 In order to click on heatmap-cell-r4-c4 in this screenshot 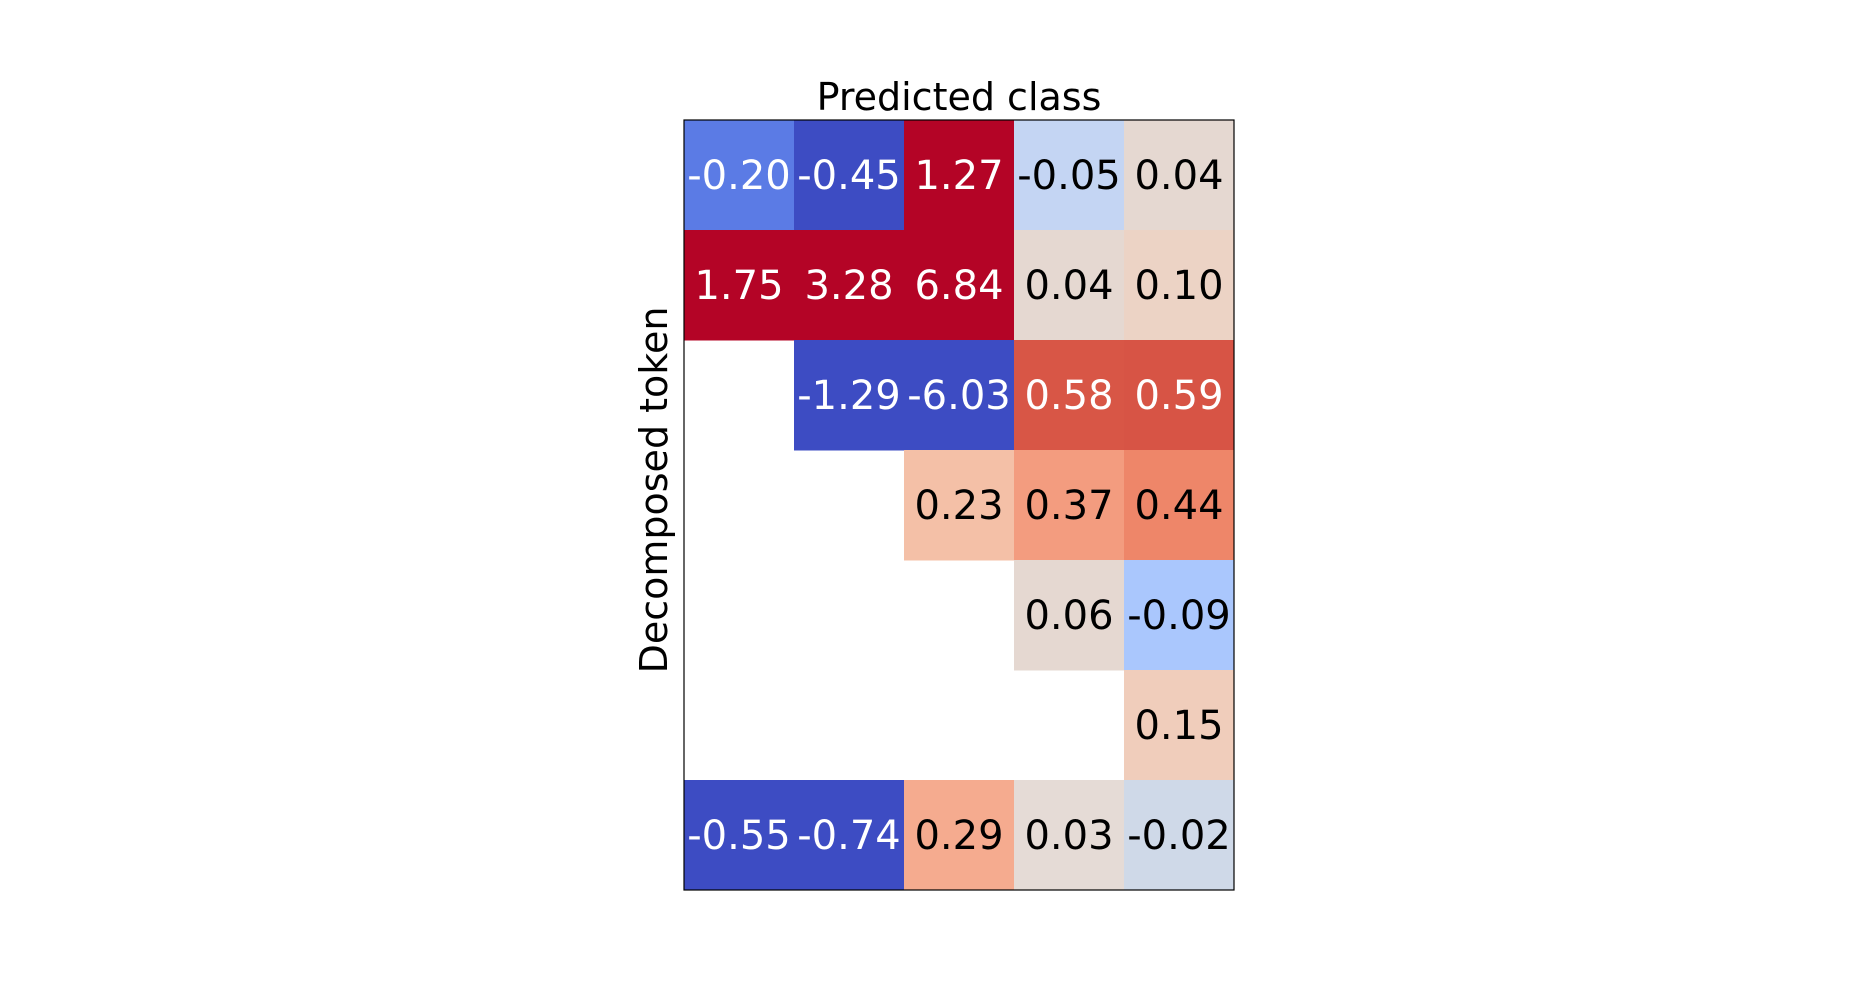, I will do `click(1179, 615)`.